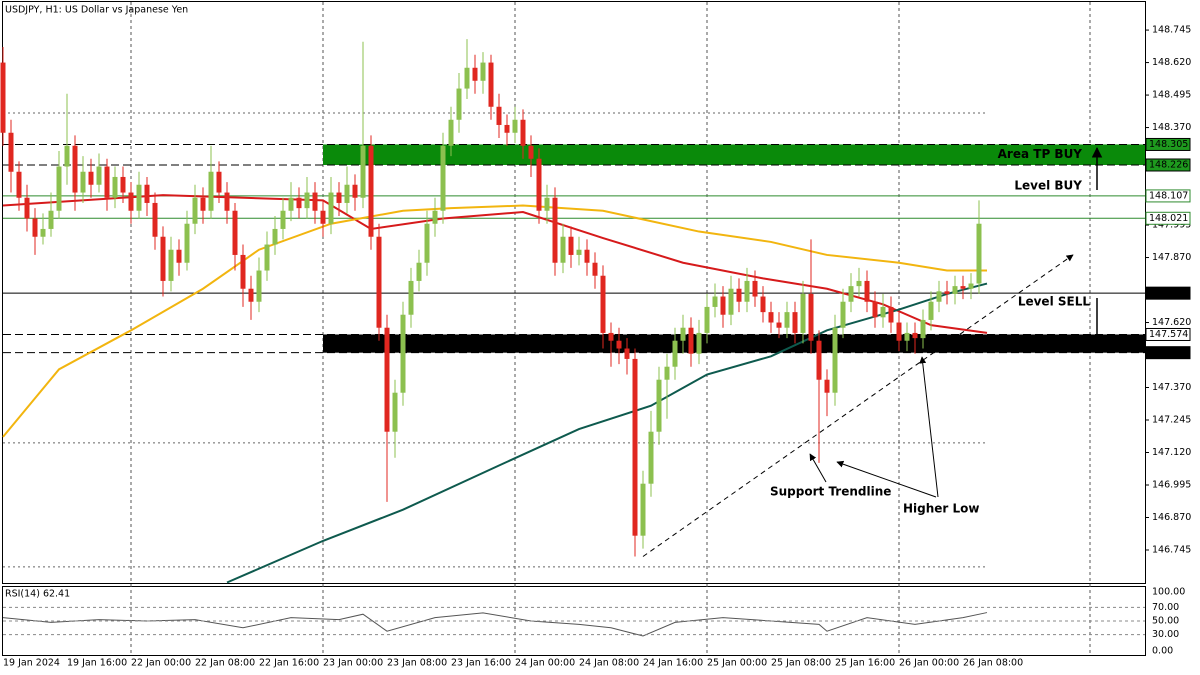  I want to click on price-box-label: 147.733, so click(1168, 293).